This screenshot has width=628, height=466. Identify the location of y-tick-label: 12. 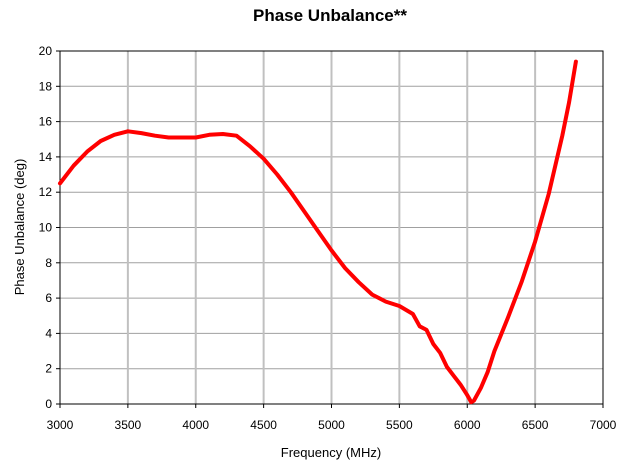
(46, 192).